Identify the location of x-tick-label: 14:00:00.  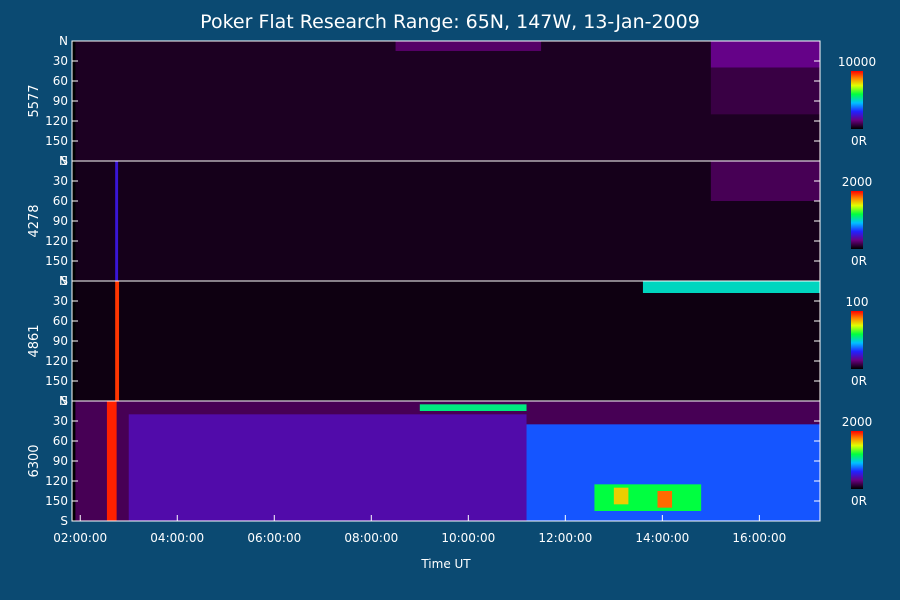
(662, 538).